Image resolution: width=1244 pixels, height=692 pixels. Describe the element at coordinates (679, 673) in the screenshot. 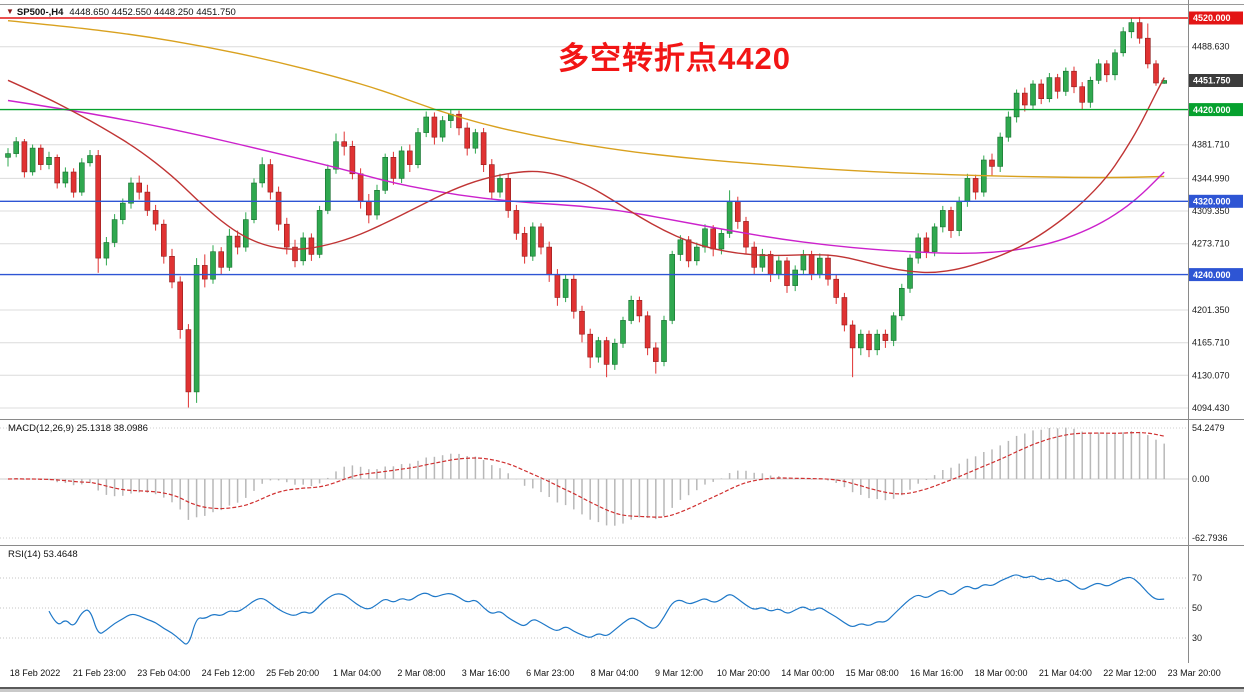

I see `time-label: 9 Mar 12:00` at that location.